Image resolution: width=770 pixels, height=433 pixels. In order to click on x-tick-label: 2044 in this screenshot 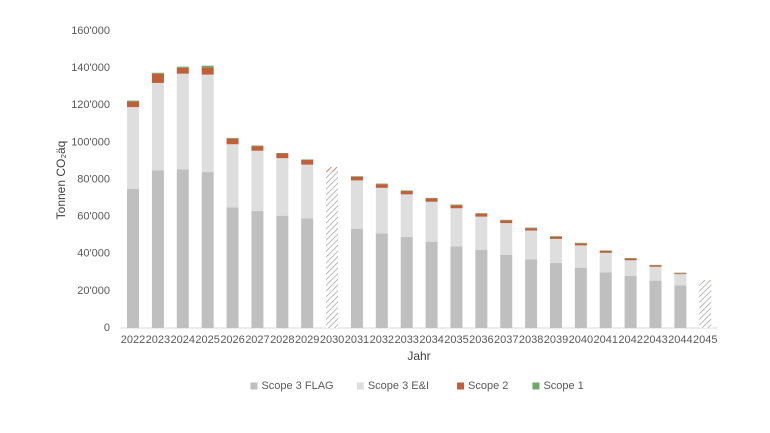, I will do `click(680, 340)`.